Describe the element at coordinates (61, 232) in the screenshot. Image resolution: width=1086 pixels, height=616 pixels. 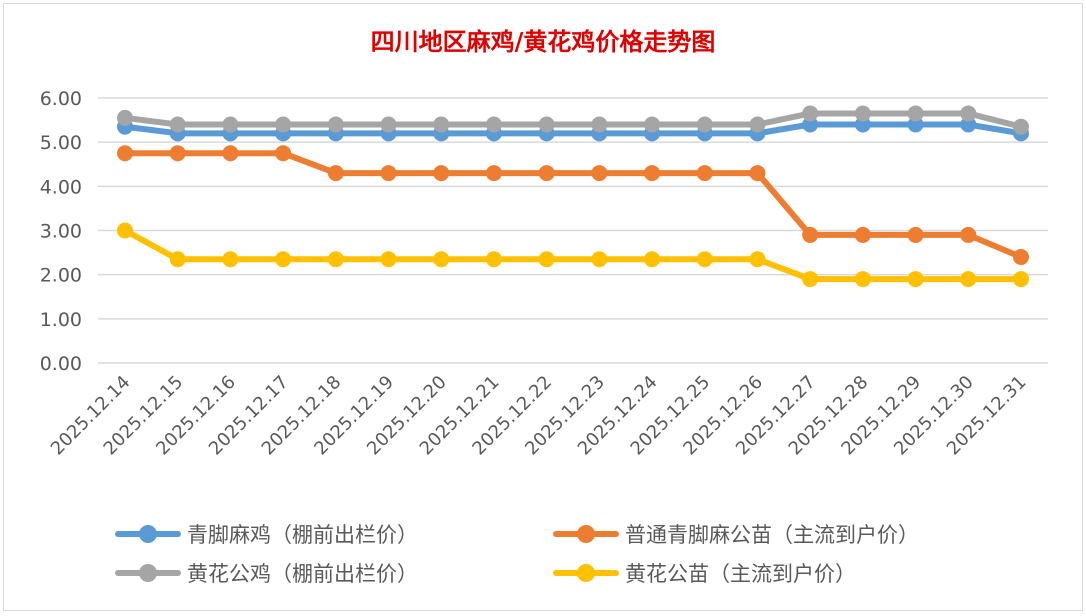
I see `y-tick-label: 3.00` at that location.